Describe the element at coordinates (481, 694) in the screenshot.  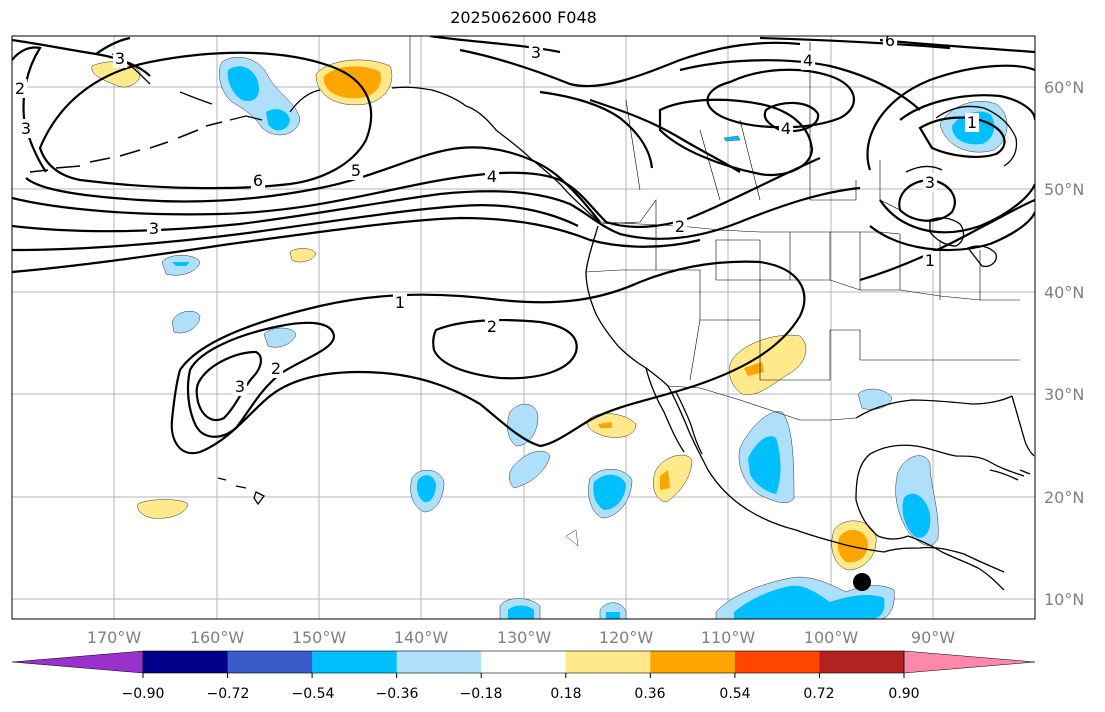
I see `colorbar-tick-label: −0.18` at that location.